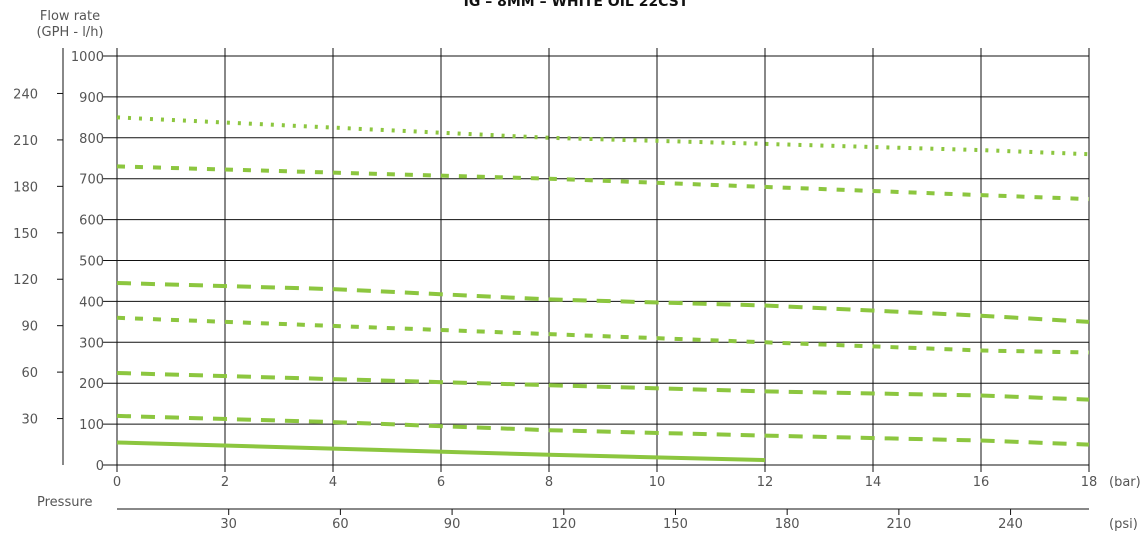 This screenshot has width=1148, height=536. I want to click on y-tick-label-gph: 240, so click(25, 94).